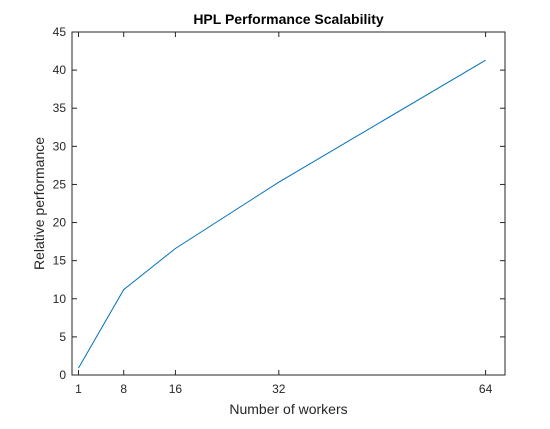  Describe the element at coordinates (60, 223) in the screenshot. I see `y-tick-label: 20` at that location.